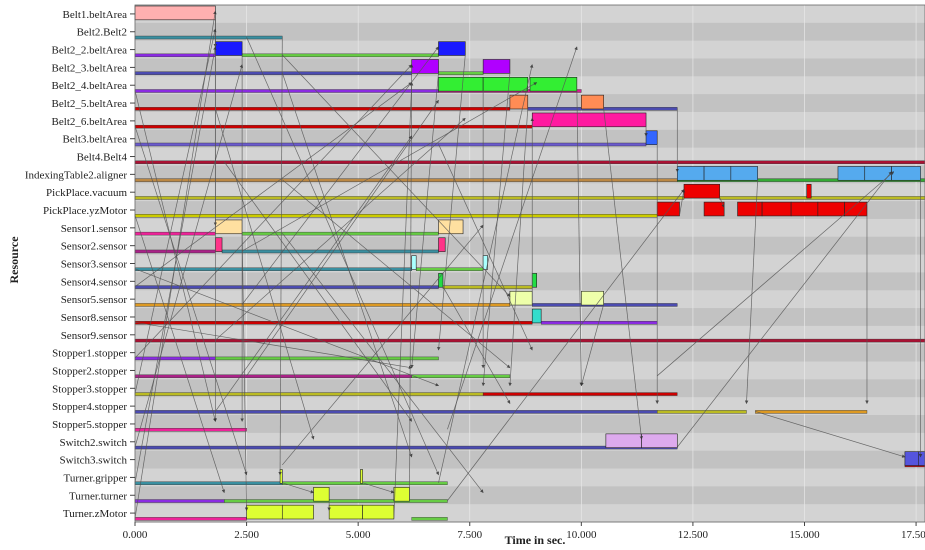 The image size is (925, 550). I want to click on x-axis-title: Time in sec., so click(535, 540).